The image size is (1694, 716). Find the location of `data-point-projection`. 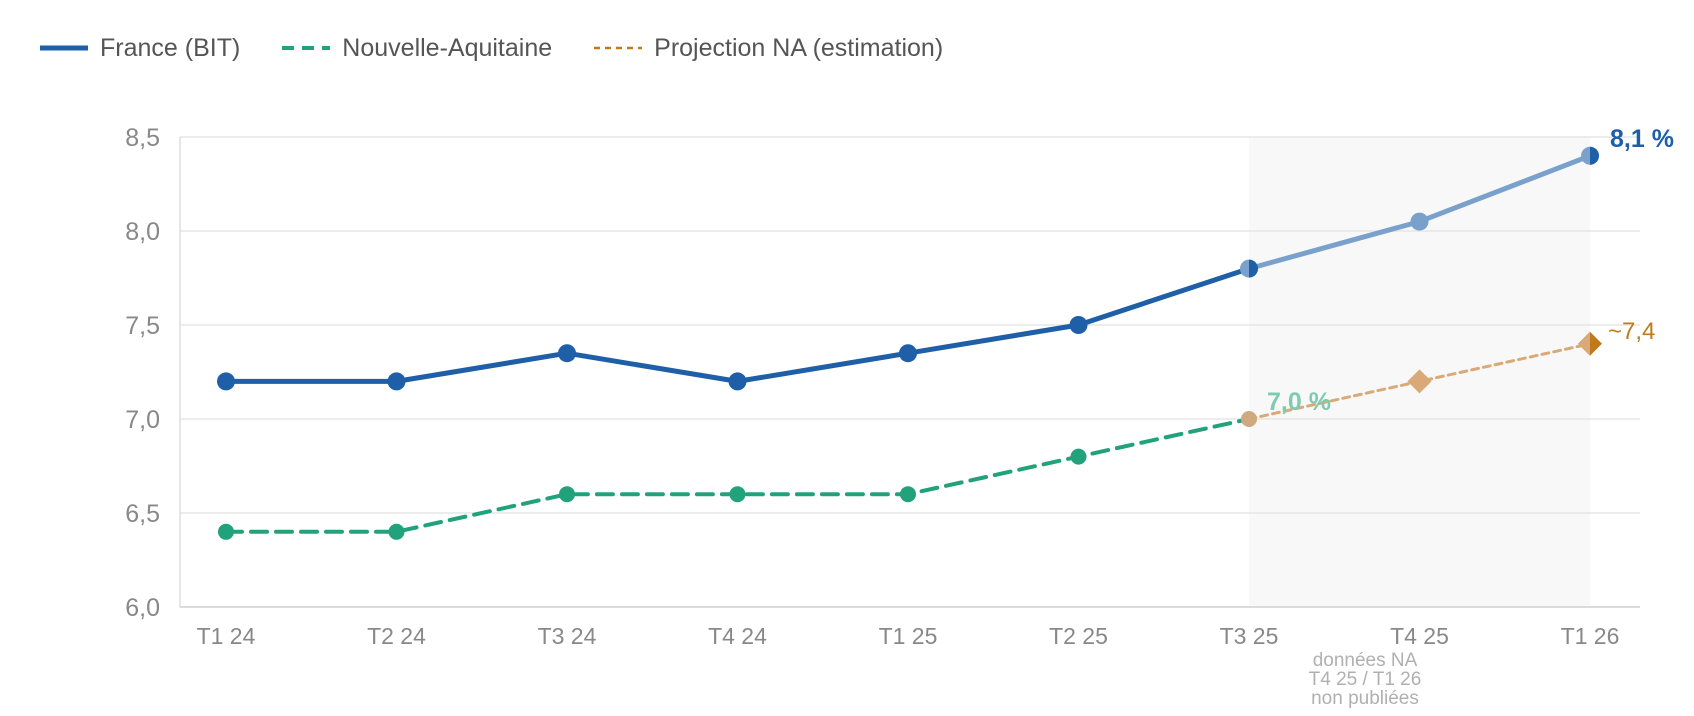

data-point-projection is located at coordinates (1419, 381).